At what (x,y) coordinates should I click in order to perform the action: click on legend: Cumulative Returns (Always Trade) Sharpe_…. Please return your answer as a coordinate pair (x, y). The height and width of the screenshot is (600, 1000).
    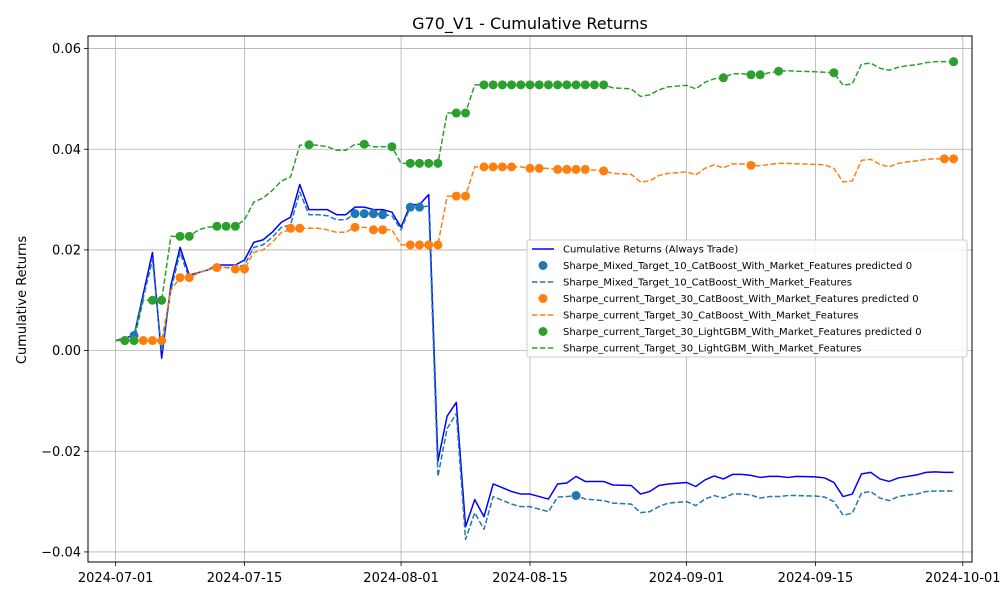
    Looking at the image, I should click on (747, 298).